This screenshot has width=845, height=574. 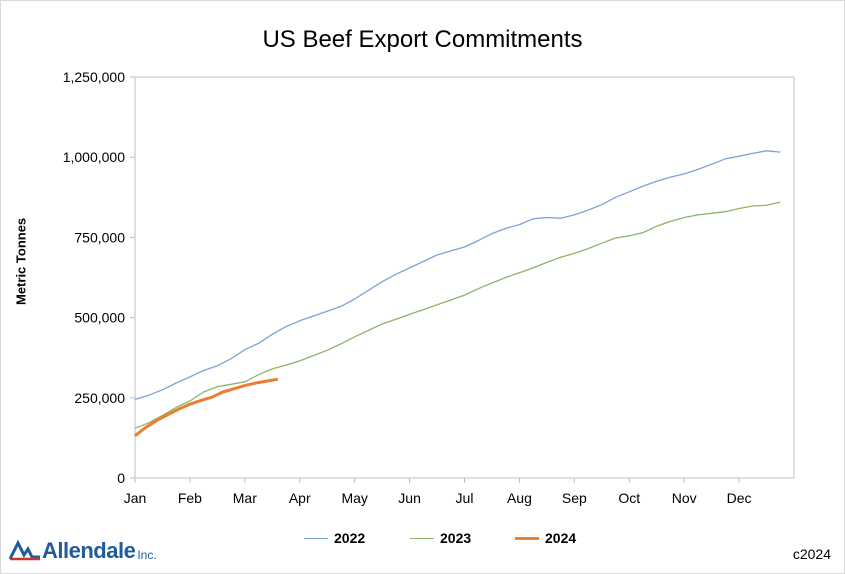 What do you see at coordinates (684, 498) in the screenshot?
I see `x-tick-label: Nov` at bounding box center [684, 498].